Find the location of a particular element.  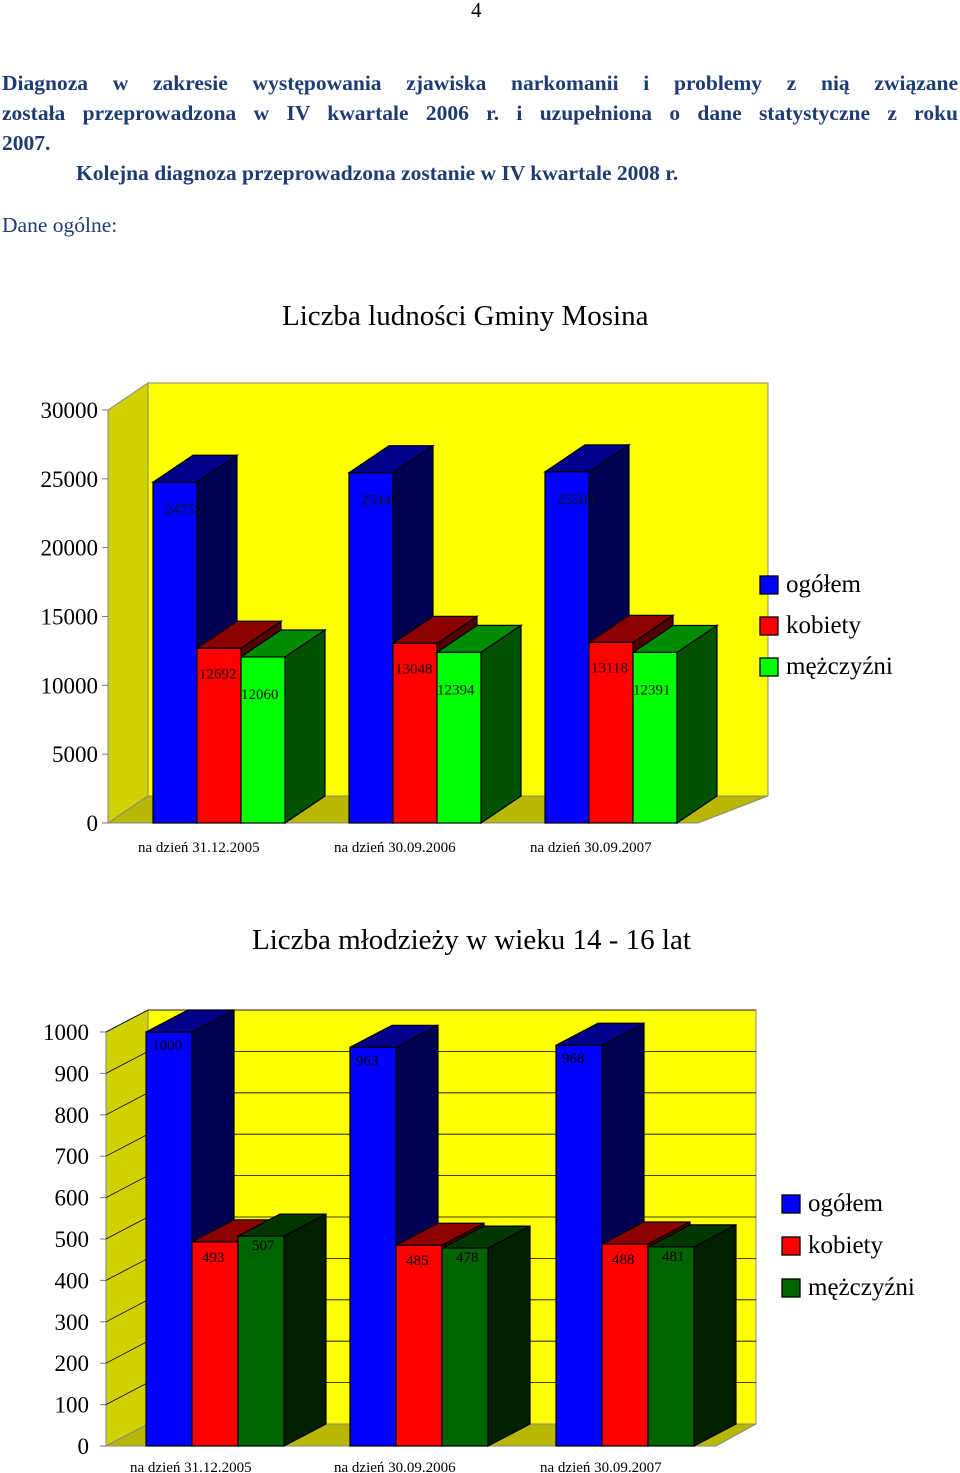

y-tick-label: 200 is located at coordinates (72, 1363).